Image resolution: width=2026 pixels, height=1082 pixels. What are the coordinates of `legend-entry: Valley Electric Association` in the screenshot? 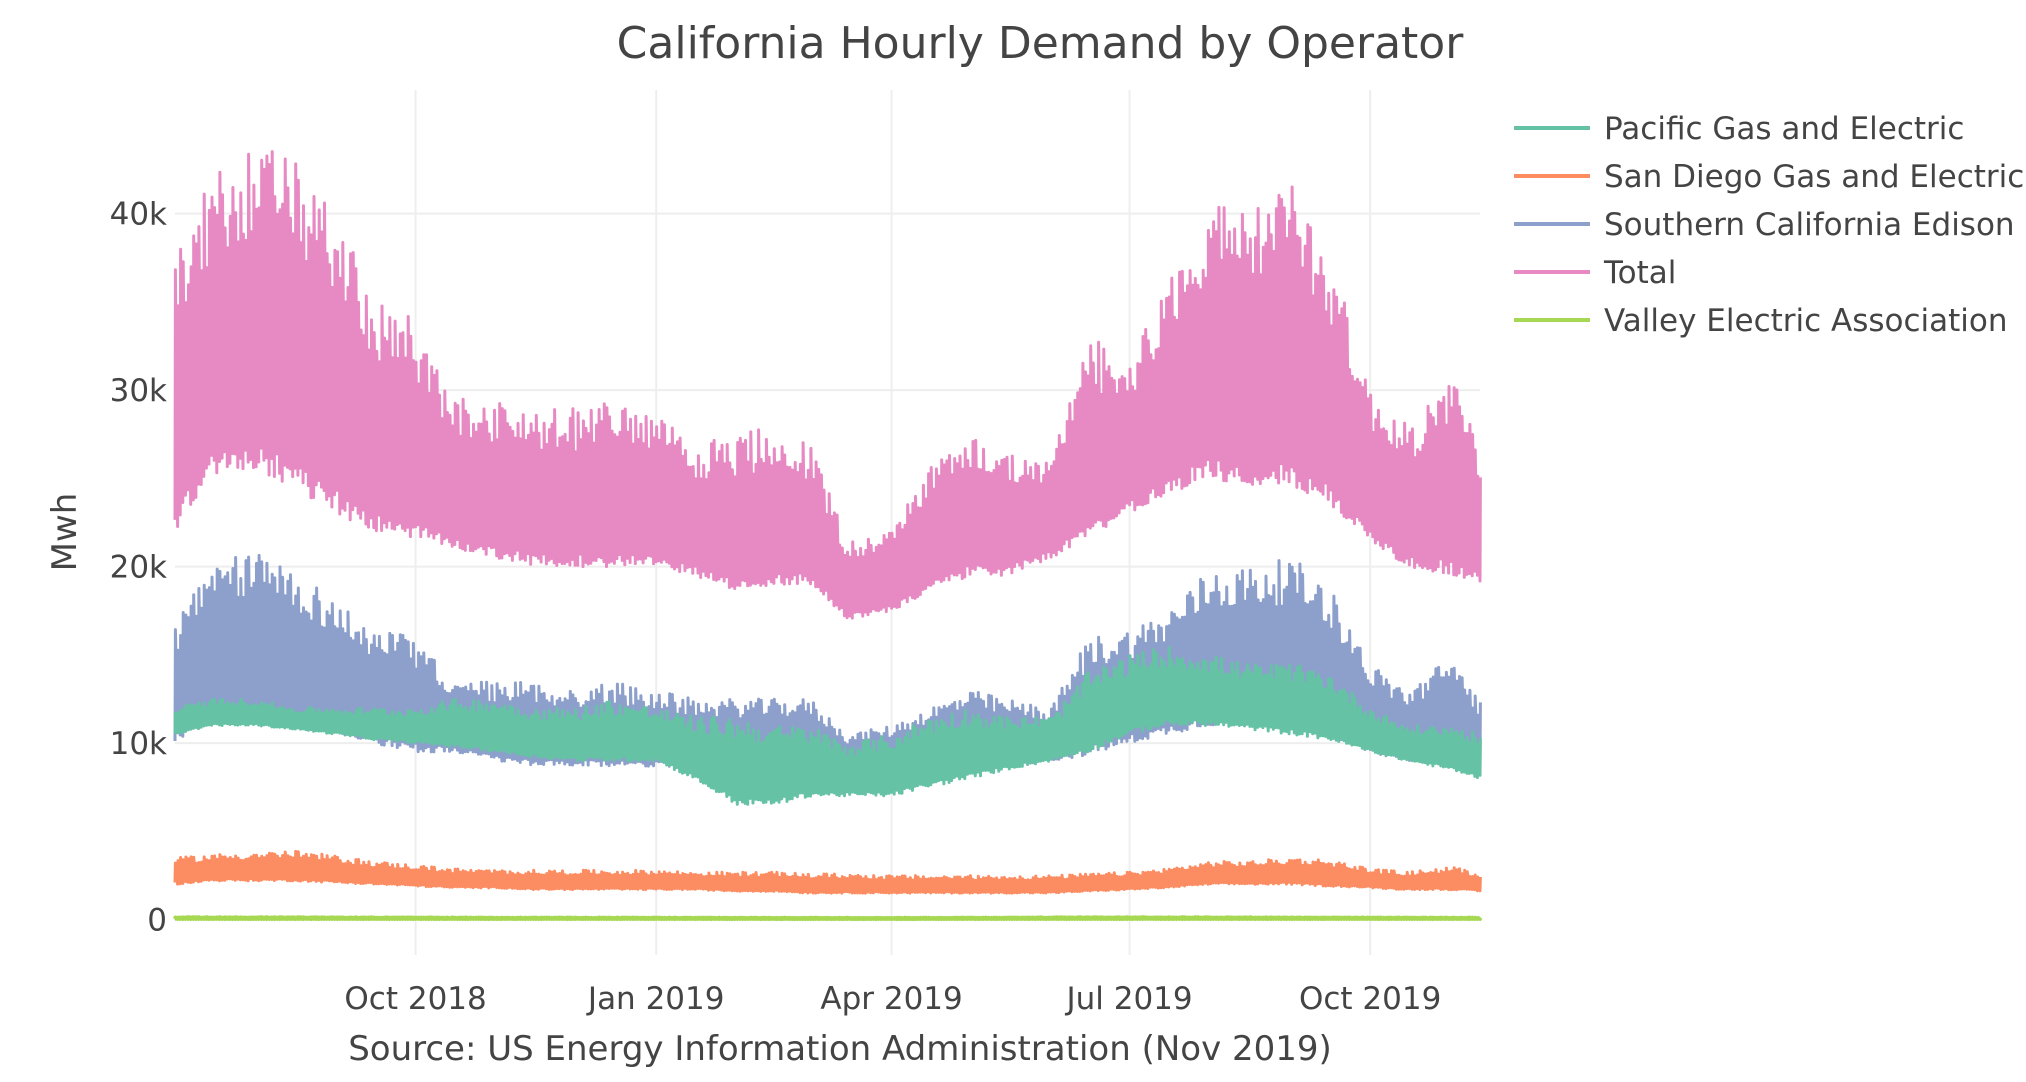 It's located at (1806, 321).